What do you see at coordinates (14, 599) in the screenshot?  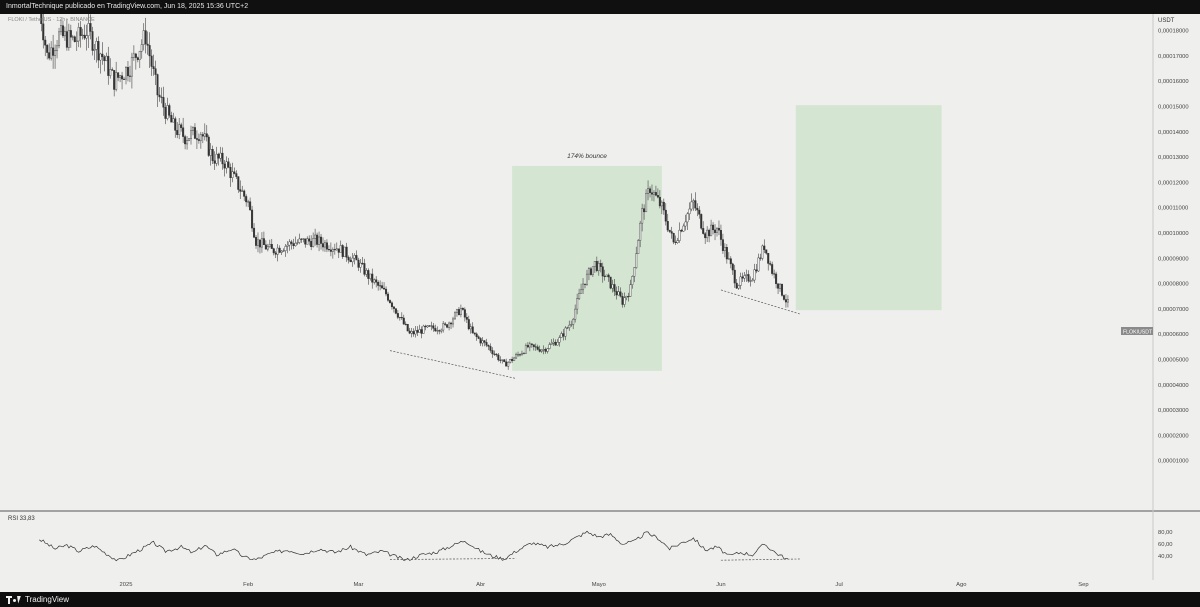 I see `tradingview-logo-icon` at bounding box center [14, 599].